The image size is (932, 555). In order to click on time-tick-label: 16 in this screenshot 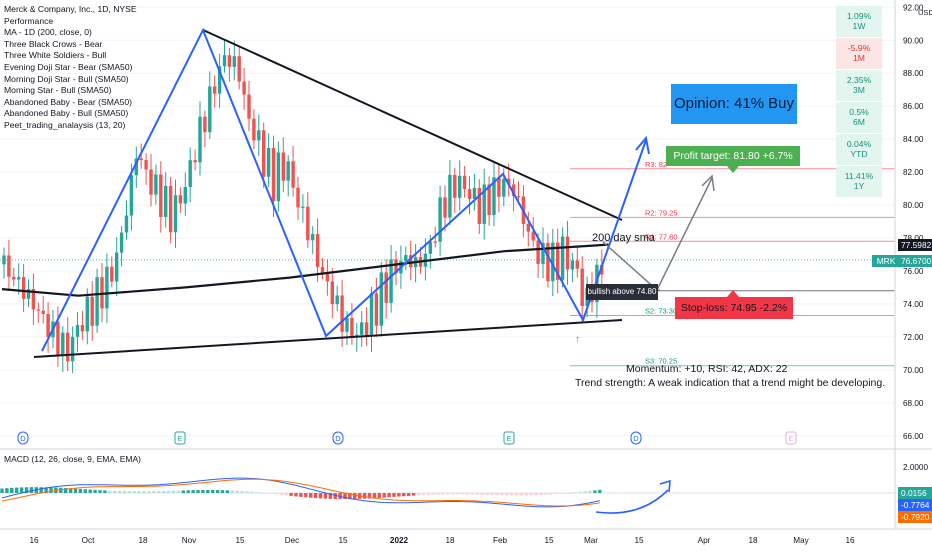, I will do `click(850, 540)`.